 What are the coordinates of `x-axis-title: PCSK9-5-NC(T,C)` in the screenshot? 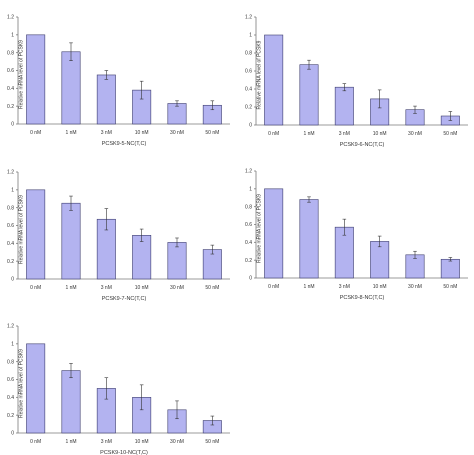 It's located at (124, 144).